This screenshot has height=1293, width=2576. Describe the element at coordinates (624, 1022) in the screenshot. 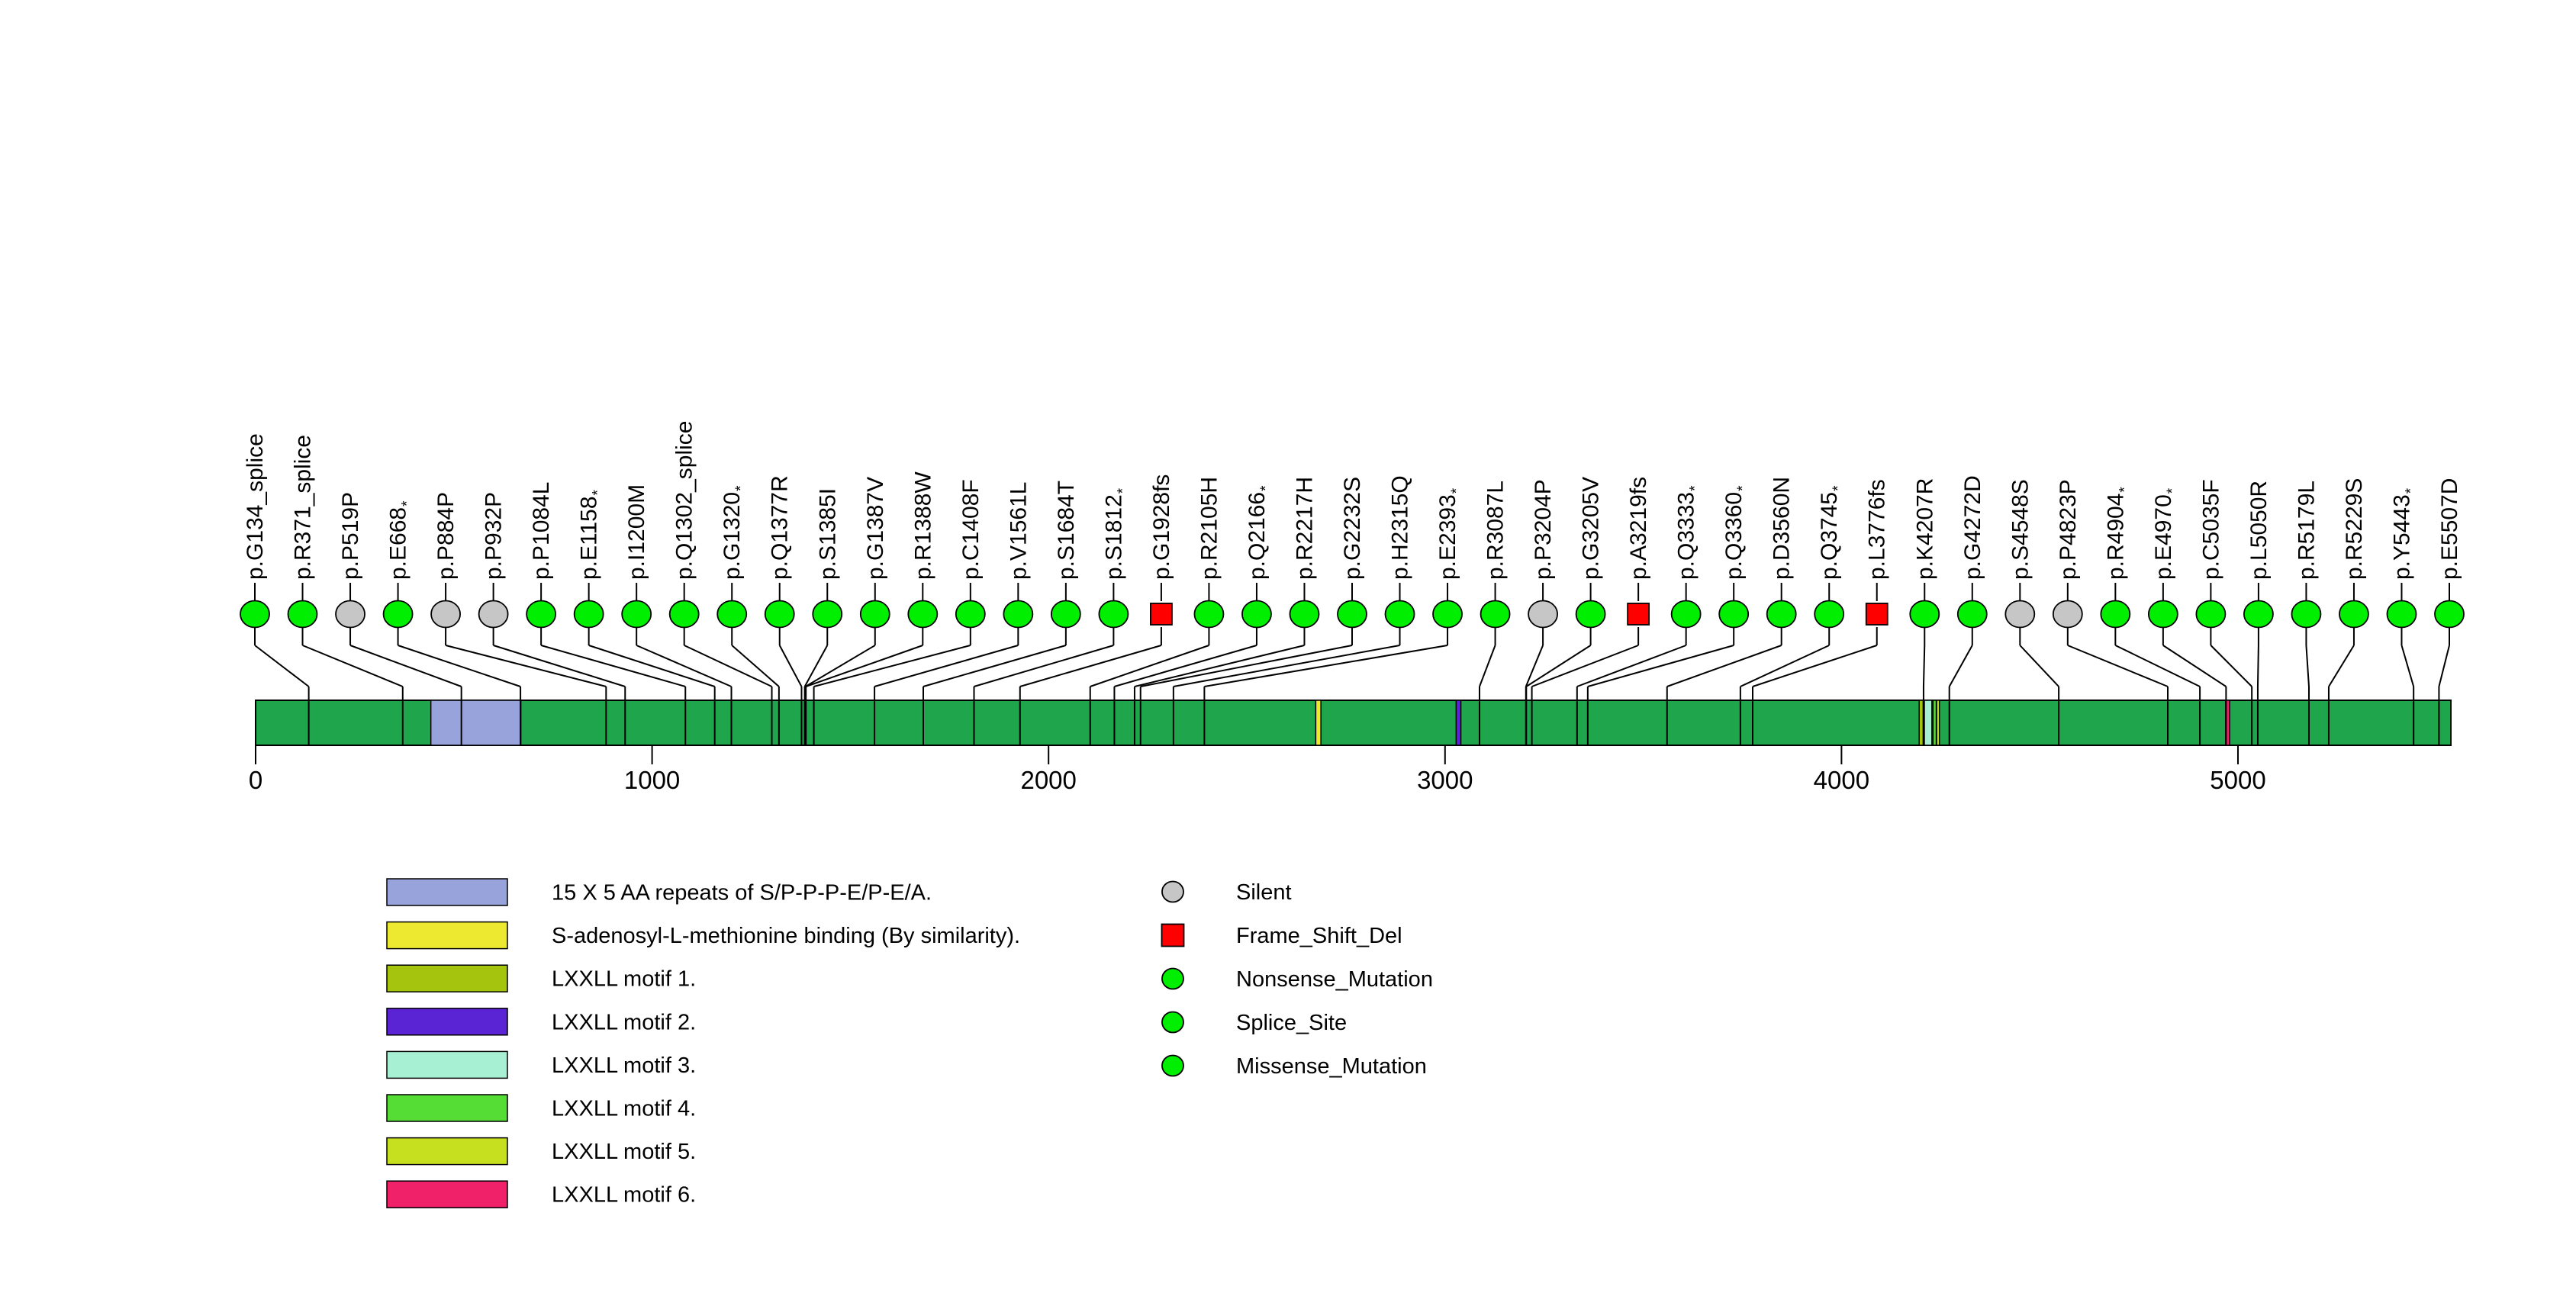

I see `legend-domain-label: LXXLL motif 2.` at that location.